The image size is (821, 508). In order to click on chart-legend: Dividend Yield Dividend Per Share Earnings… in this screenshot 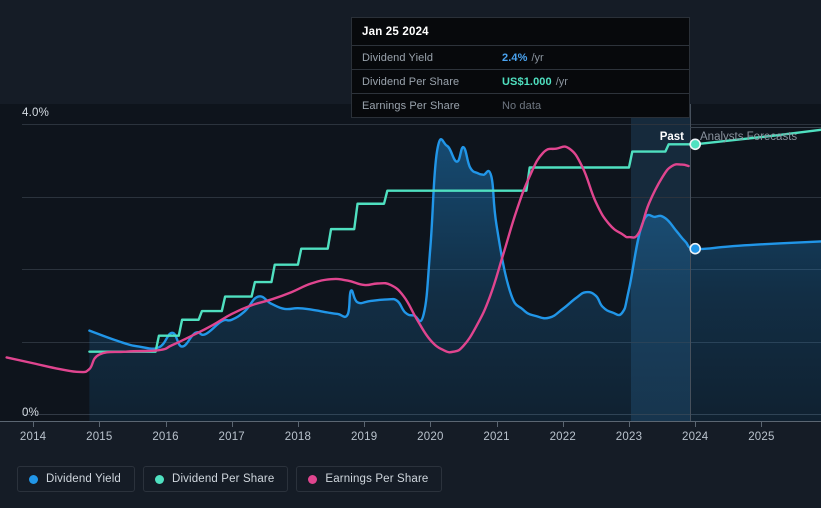, I will do `click(230, 479)`.